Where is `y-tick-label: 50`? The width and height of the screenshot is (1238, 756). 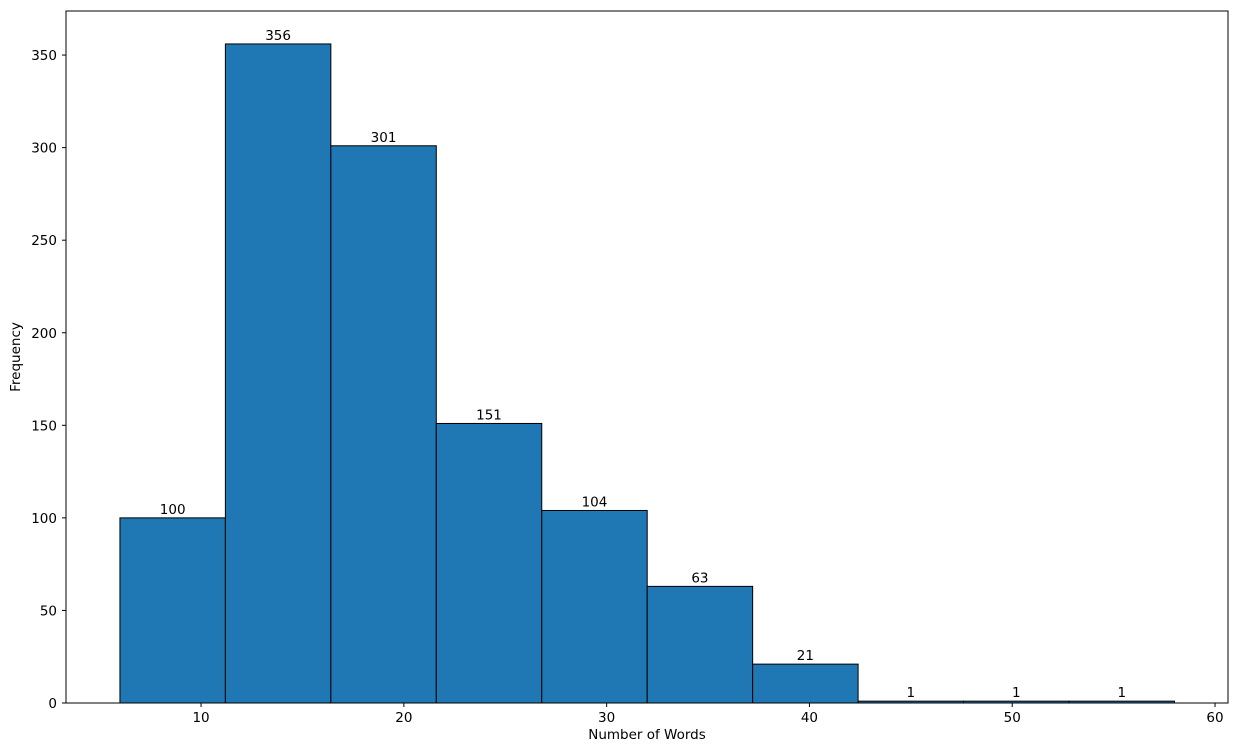
y-tick-label: 50 is located at coordinates (48, 611).